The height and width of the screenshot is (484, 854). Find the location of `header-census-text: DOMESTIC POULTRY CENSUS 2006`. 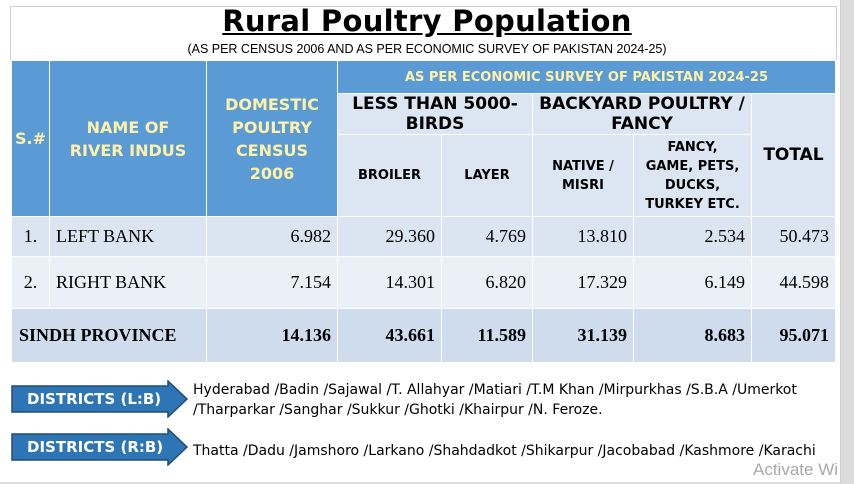

header-census-text: DOMESTIC POULTRY CENSUS 2006 is located at coordinates (272, 138).